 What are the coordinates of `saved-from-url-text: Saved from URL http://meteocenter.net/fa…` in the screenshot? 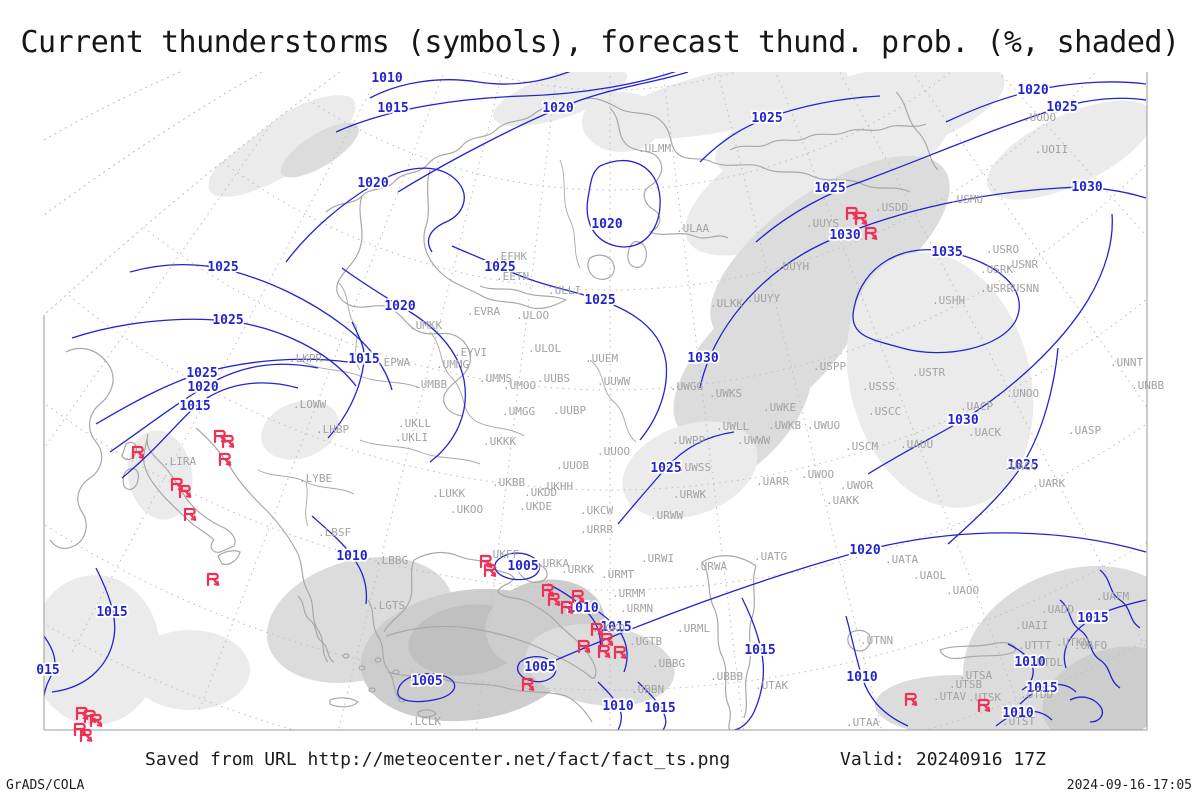 It's located at (438, 759).